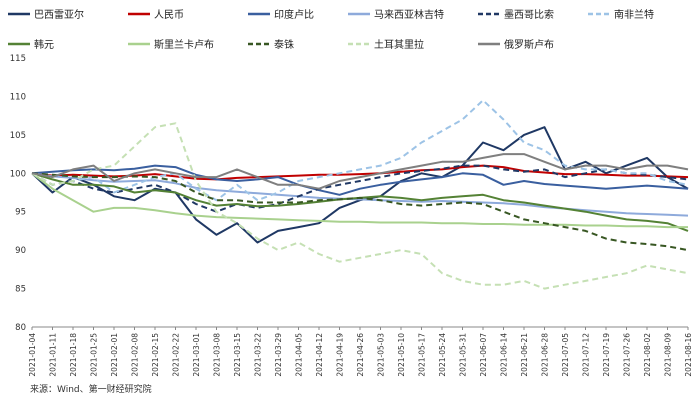 This screenshot has width=699, height=405. Describe the element at coordinates (442, 355) in the screenshot. I see `x-tick-label: 2021-05-24` at that location.